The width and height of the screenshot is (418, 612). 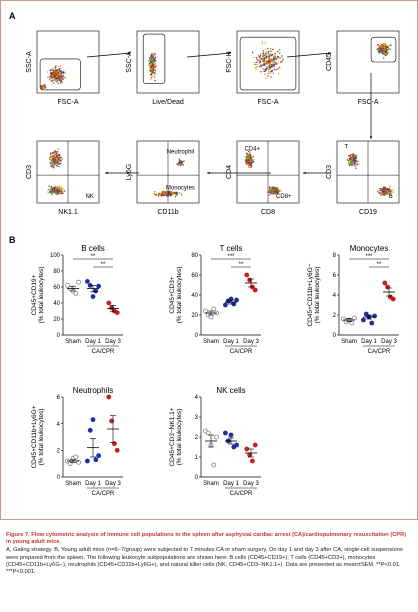 What do you see at coordinates (68, 212) in the screenshot?
I see `x-axis-label: NK1.1` at bounding box center [68, 212].